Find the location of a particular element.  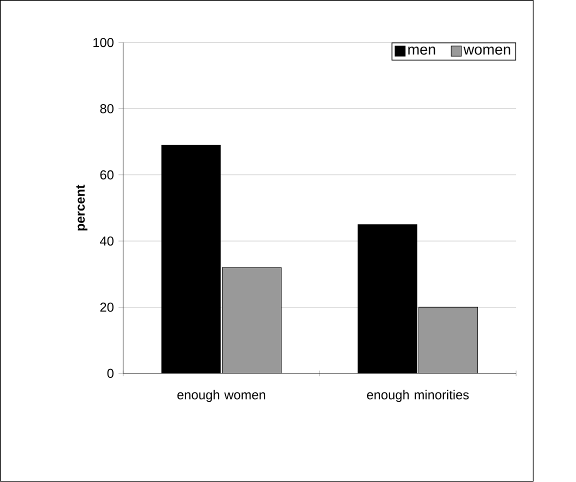

y-tick-label: 20 is located at coordinates (107, 307).